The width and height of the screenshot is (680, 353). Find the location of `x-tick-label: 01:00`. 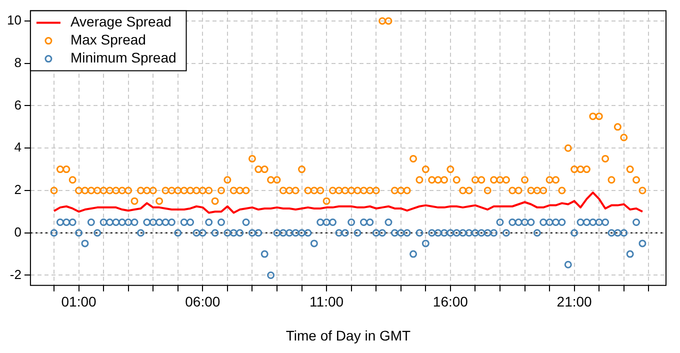

x-tick-label: 01:00 is located at coordinates (78, 302).